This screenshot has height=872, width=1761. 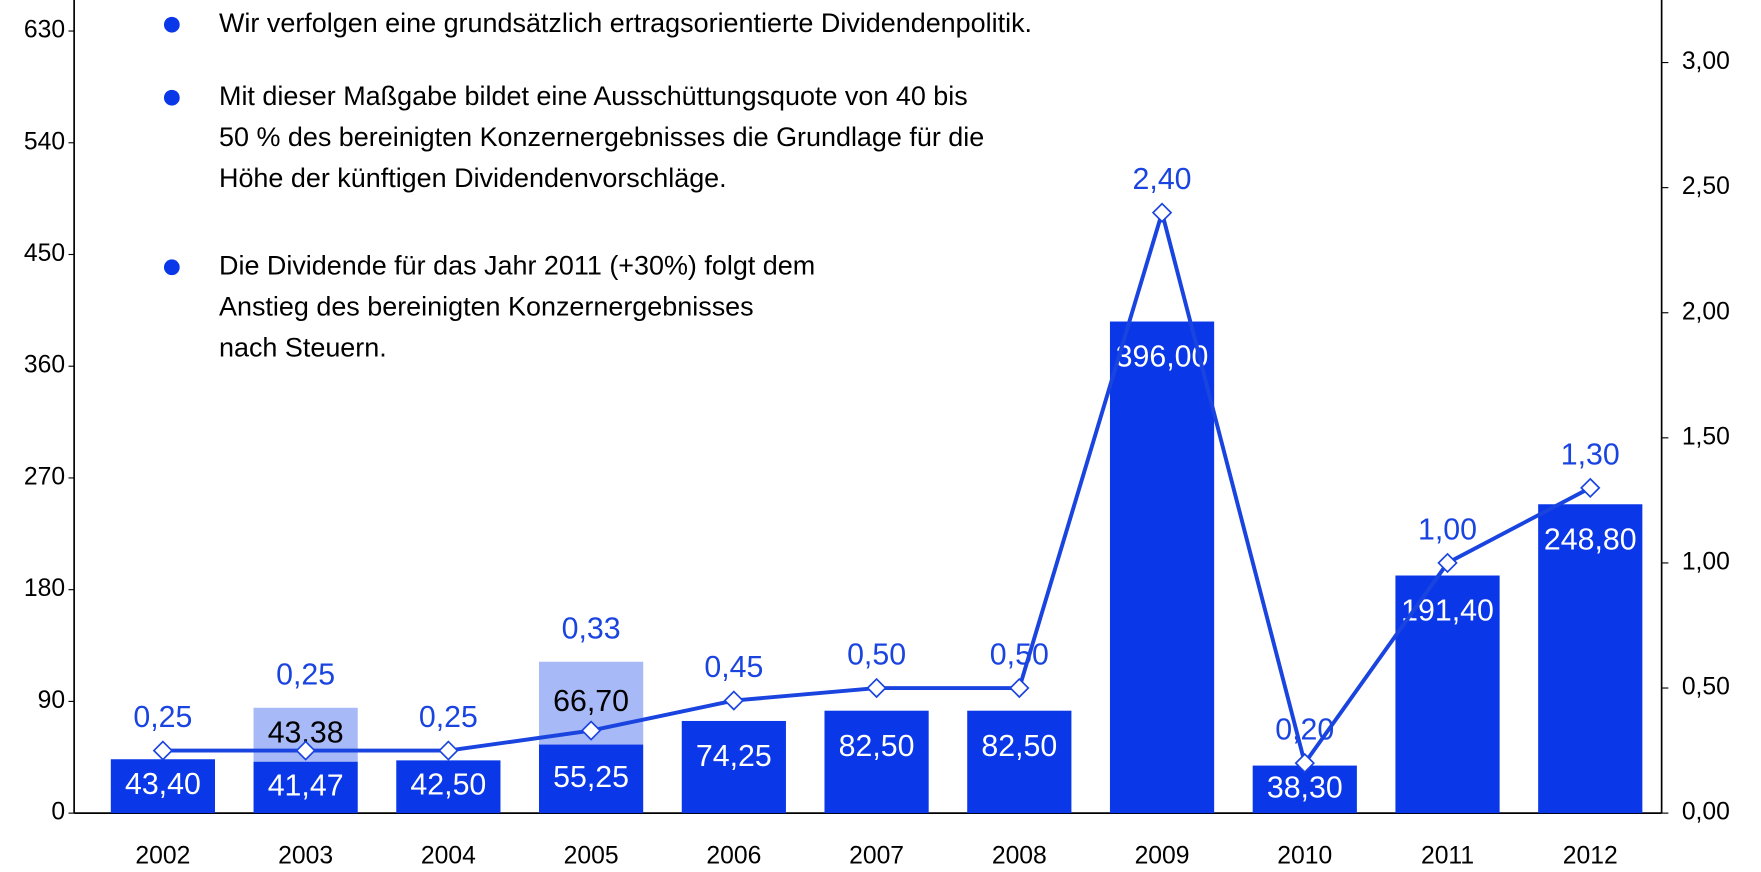 I want to click on bar-value-label: 191,40, so click(x=1447, y=611).